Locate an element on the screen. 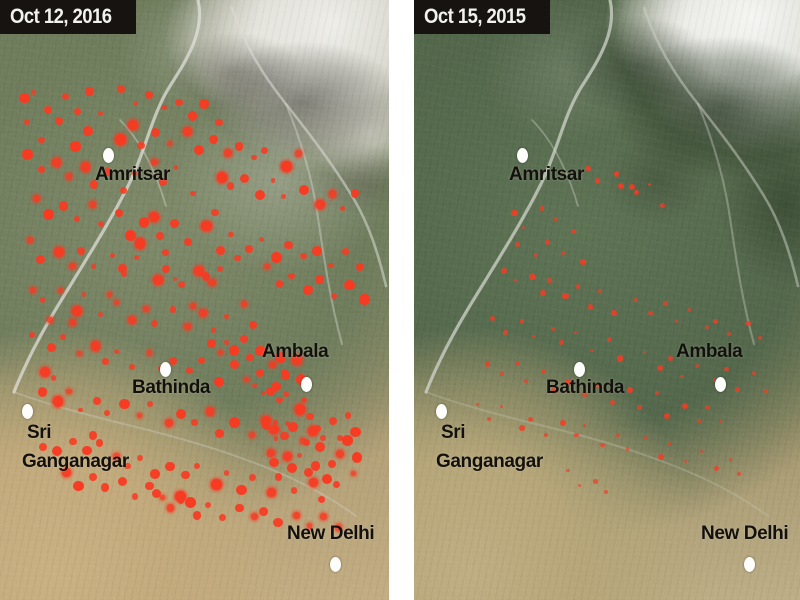 The image size is (800, 600). city-label: New Delhi is located at coordinates (331, 533).